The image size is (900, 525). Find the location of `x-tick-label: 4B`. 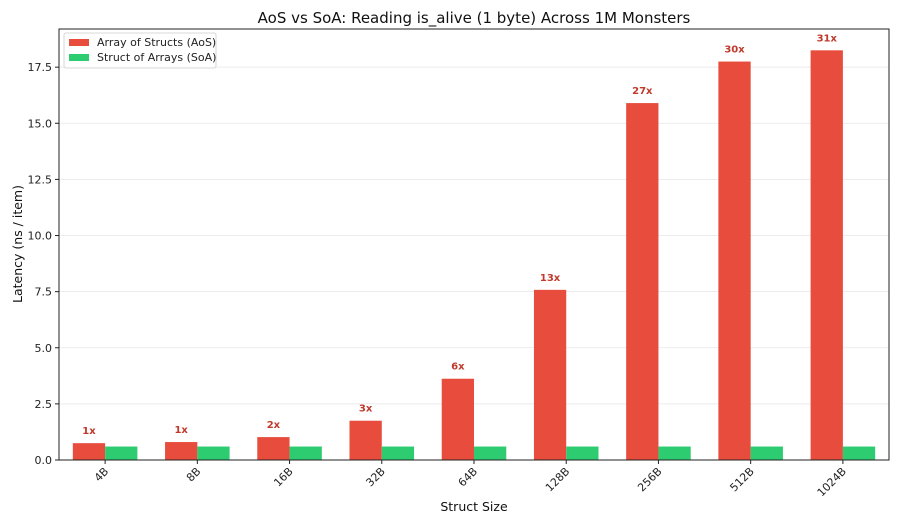

x-tick-label: 4B is located at coordinates (101, 474).